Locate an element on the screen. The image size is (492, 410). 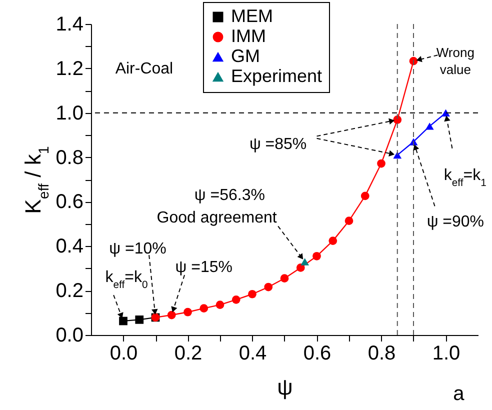
y-tick-label: 0.8 is located at coordinates (70, 157).